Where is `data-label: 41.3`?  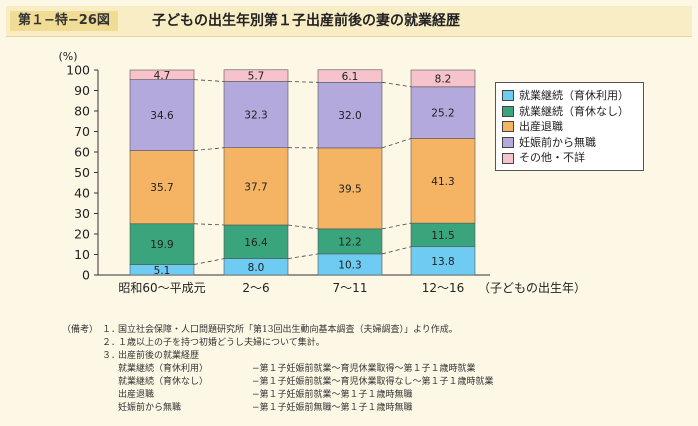
data-label: 41.3 is located at coordinates (442, 182).